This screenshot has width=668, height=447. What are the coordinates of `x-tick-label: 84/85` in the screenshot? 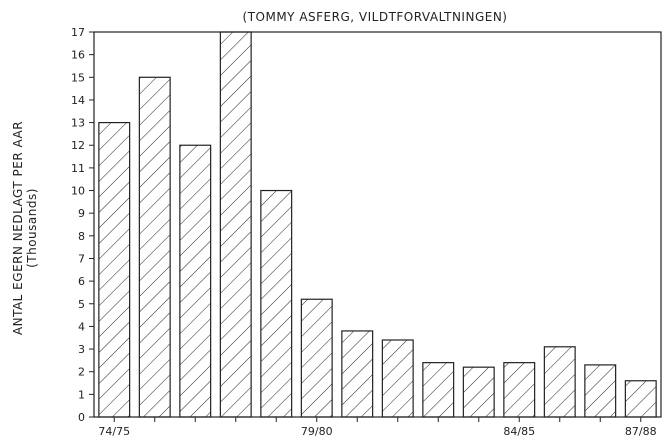 It's located at (519, 431).